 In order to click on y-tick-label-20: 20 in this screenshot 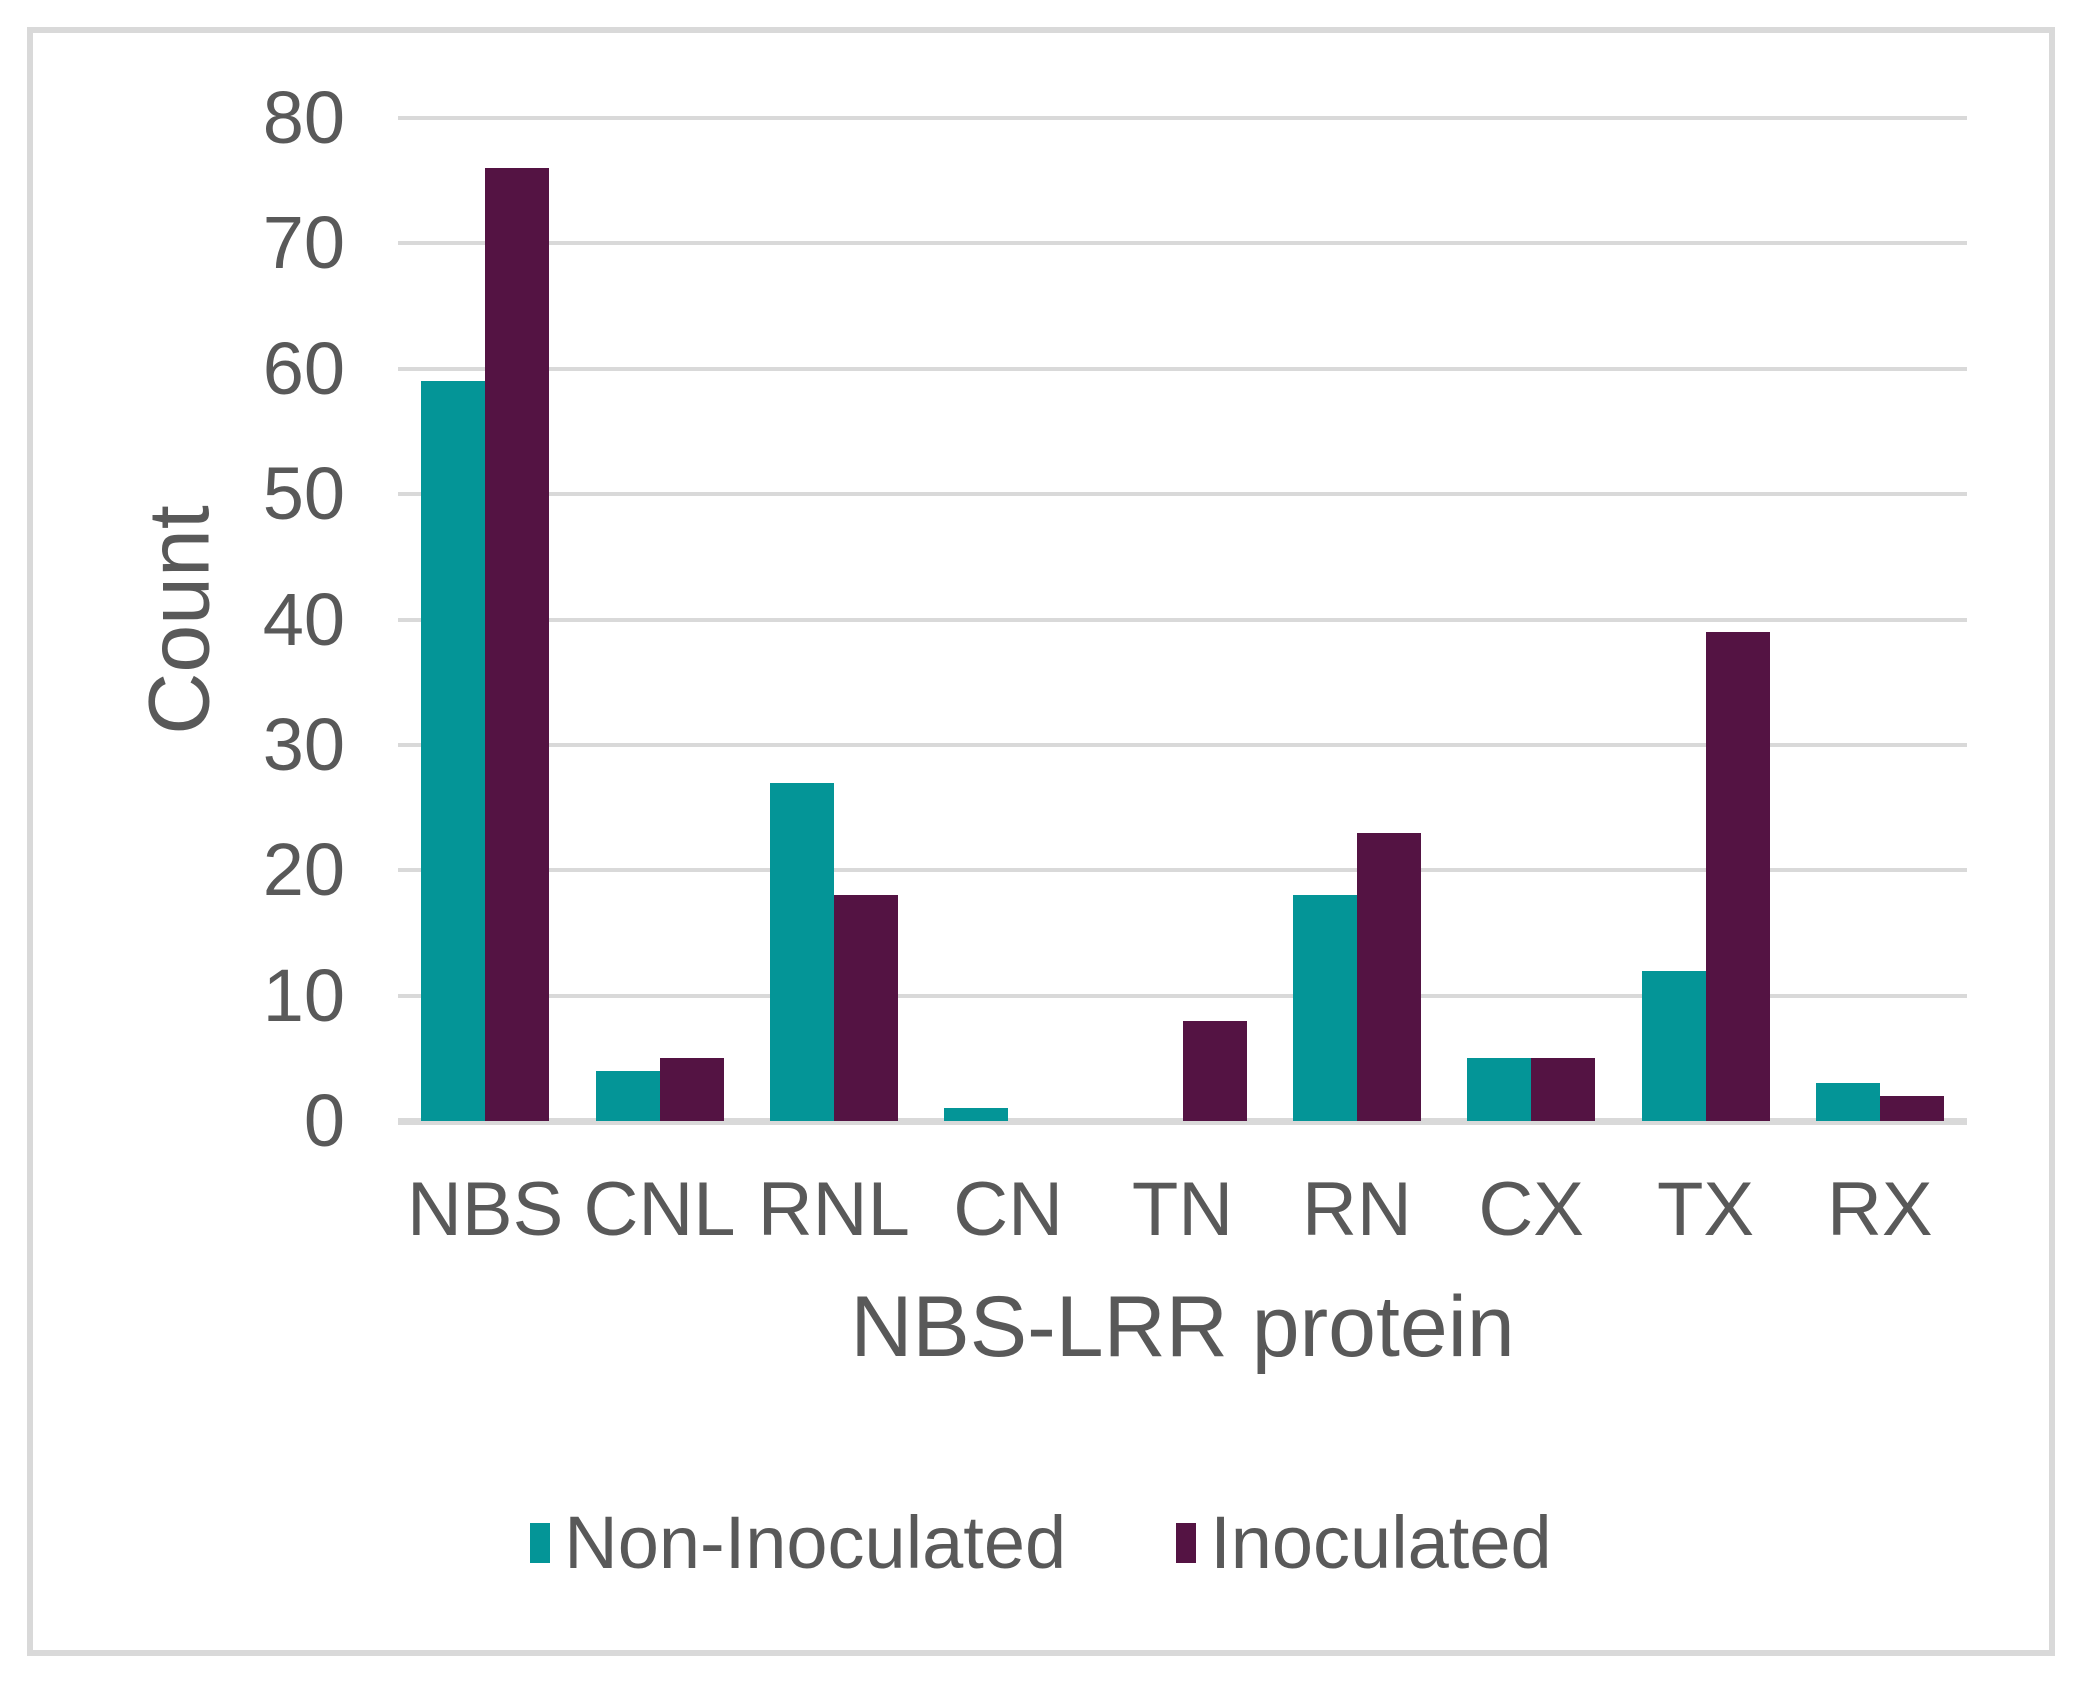, I will do `click(303, 870)`.